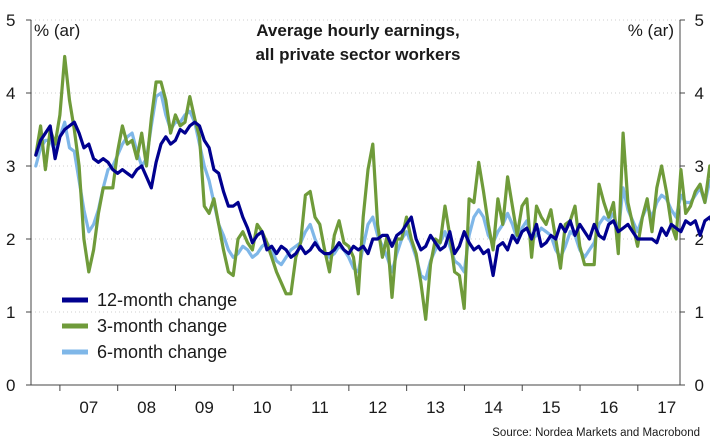  Describe the element at coordinates (57, 30) in the screenshot. I see `left-axis-unit-label: % (ar)` at that location.